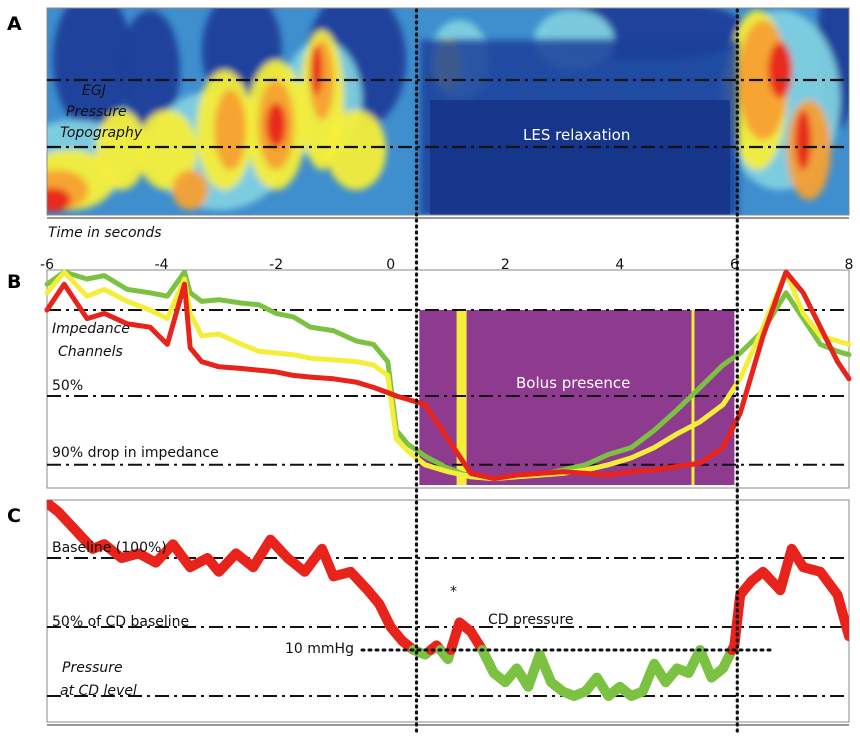  Describe the element at coordinates (96, 112) in the screenshot. I see `egj-label-line-2: Pressure` at that location.